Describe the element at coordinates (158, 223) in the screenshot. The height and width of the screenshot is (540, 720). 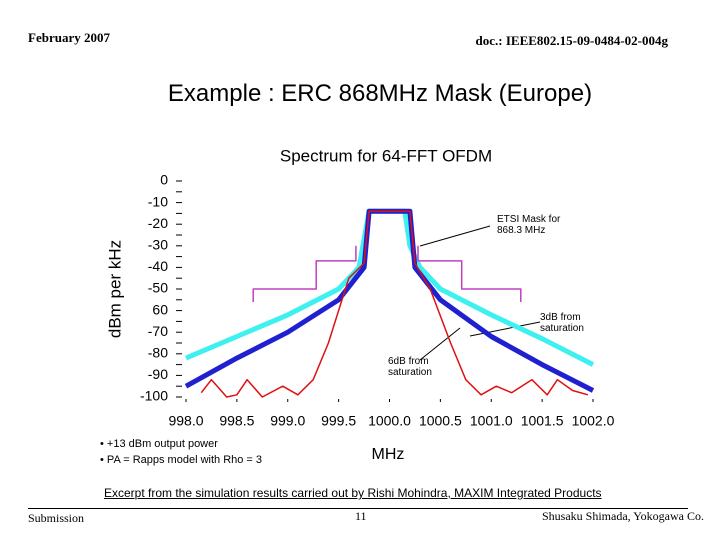
I see `y-tick-label: -20` at that location.